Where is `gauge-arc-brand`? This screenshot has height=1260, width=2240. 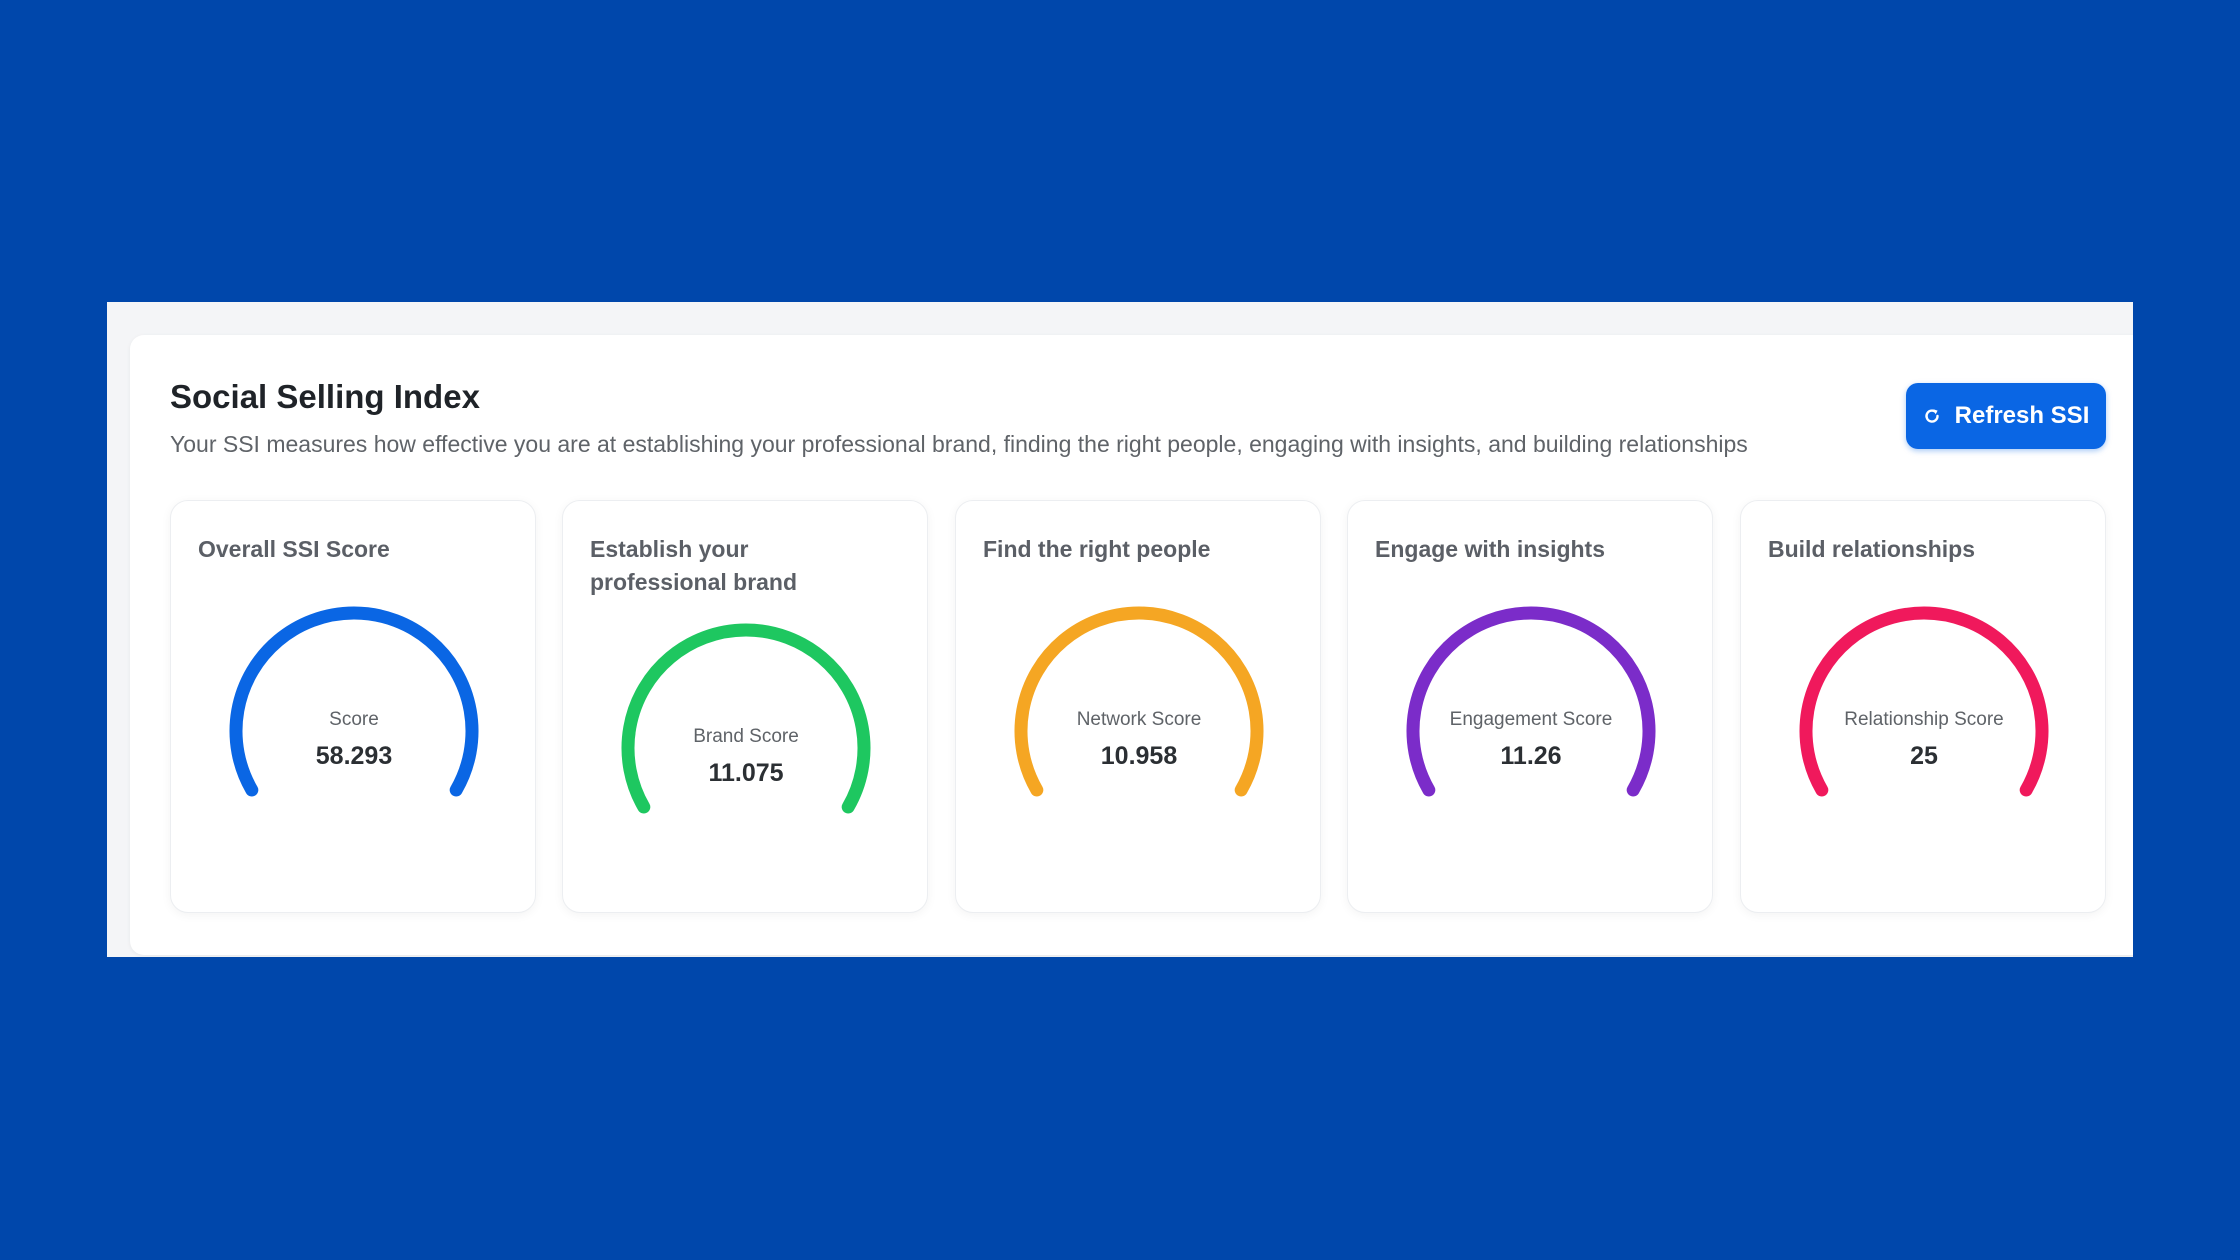 gauge-arc-brand is located at coordinates (746, 718).